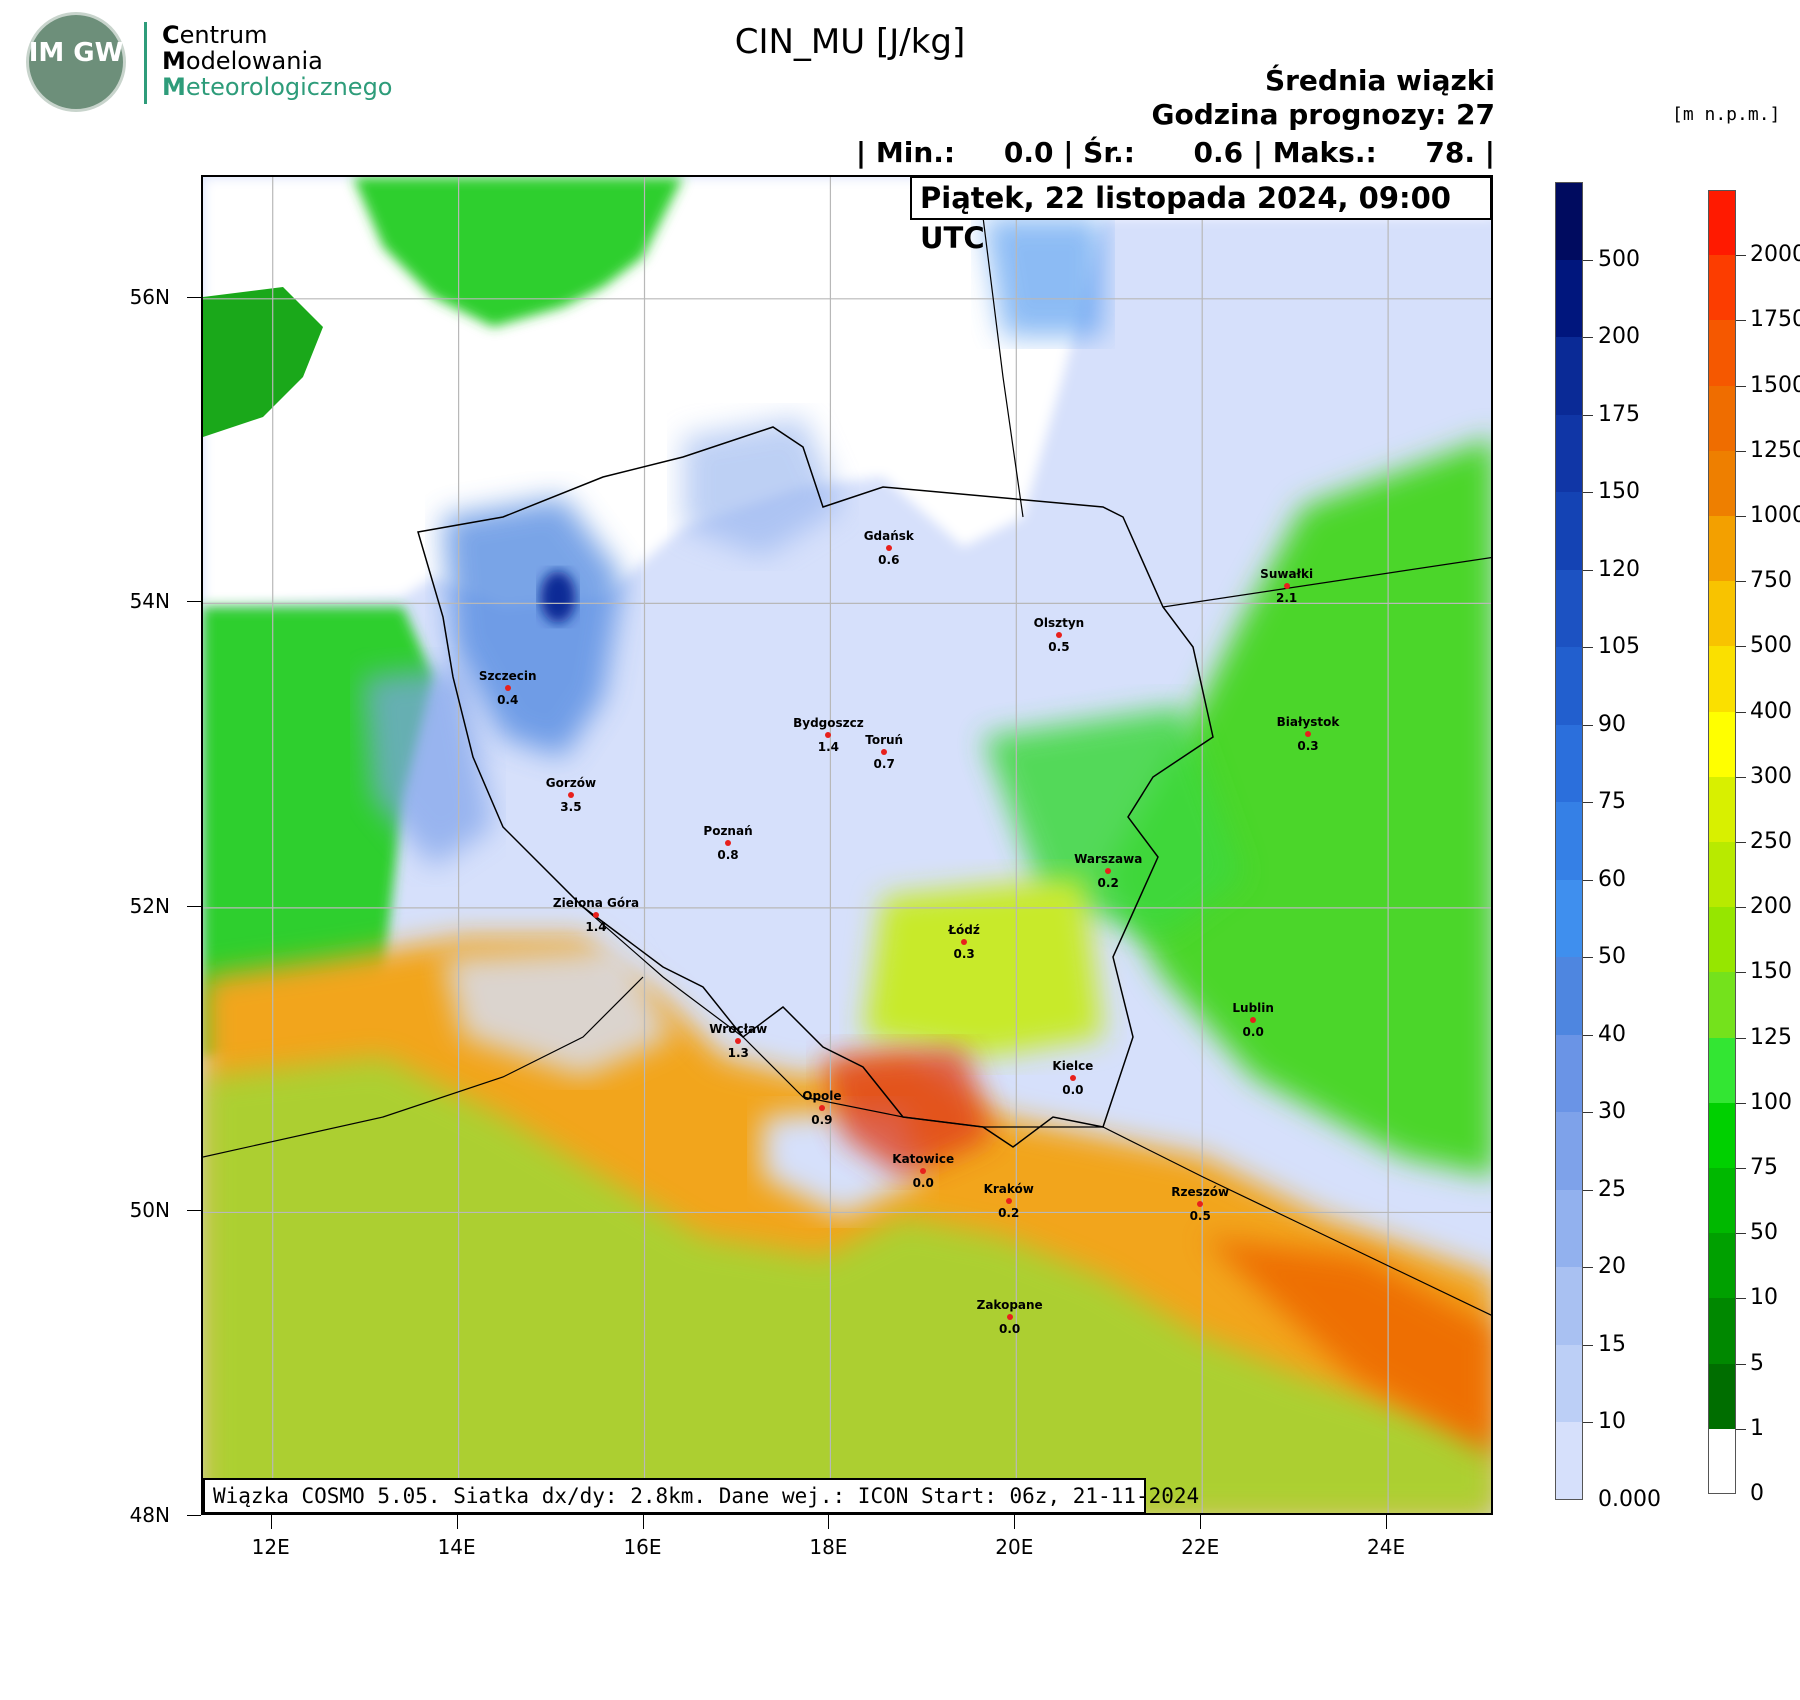  What do you see at coordinates (1612, 1266) in the screenshot?
I see `cin-colorbar-label: 20` at bounding box center [1612, 1266].